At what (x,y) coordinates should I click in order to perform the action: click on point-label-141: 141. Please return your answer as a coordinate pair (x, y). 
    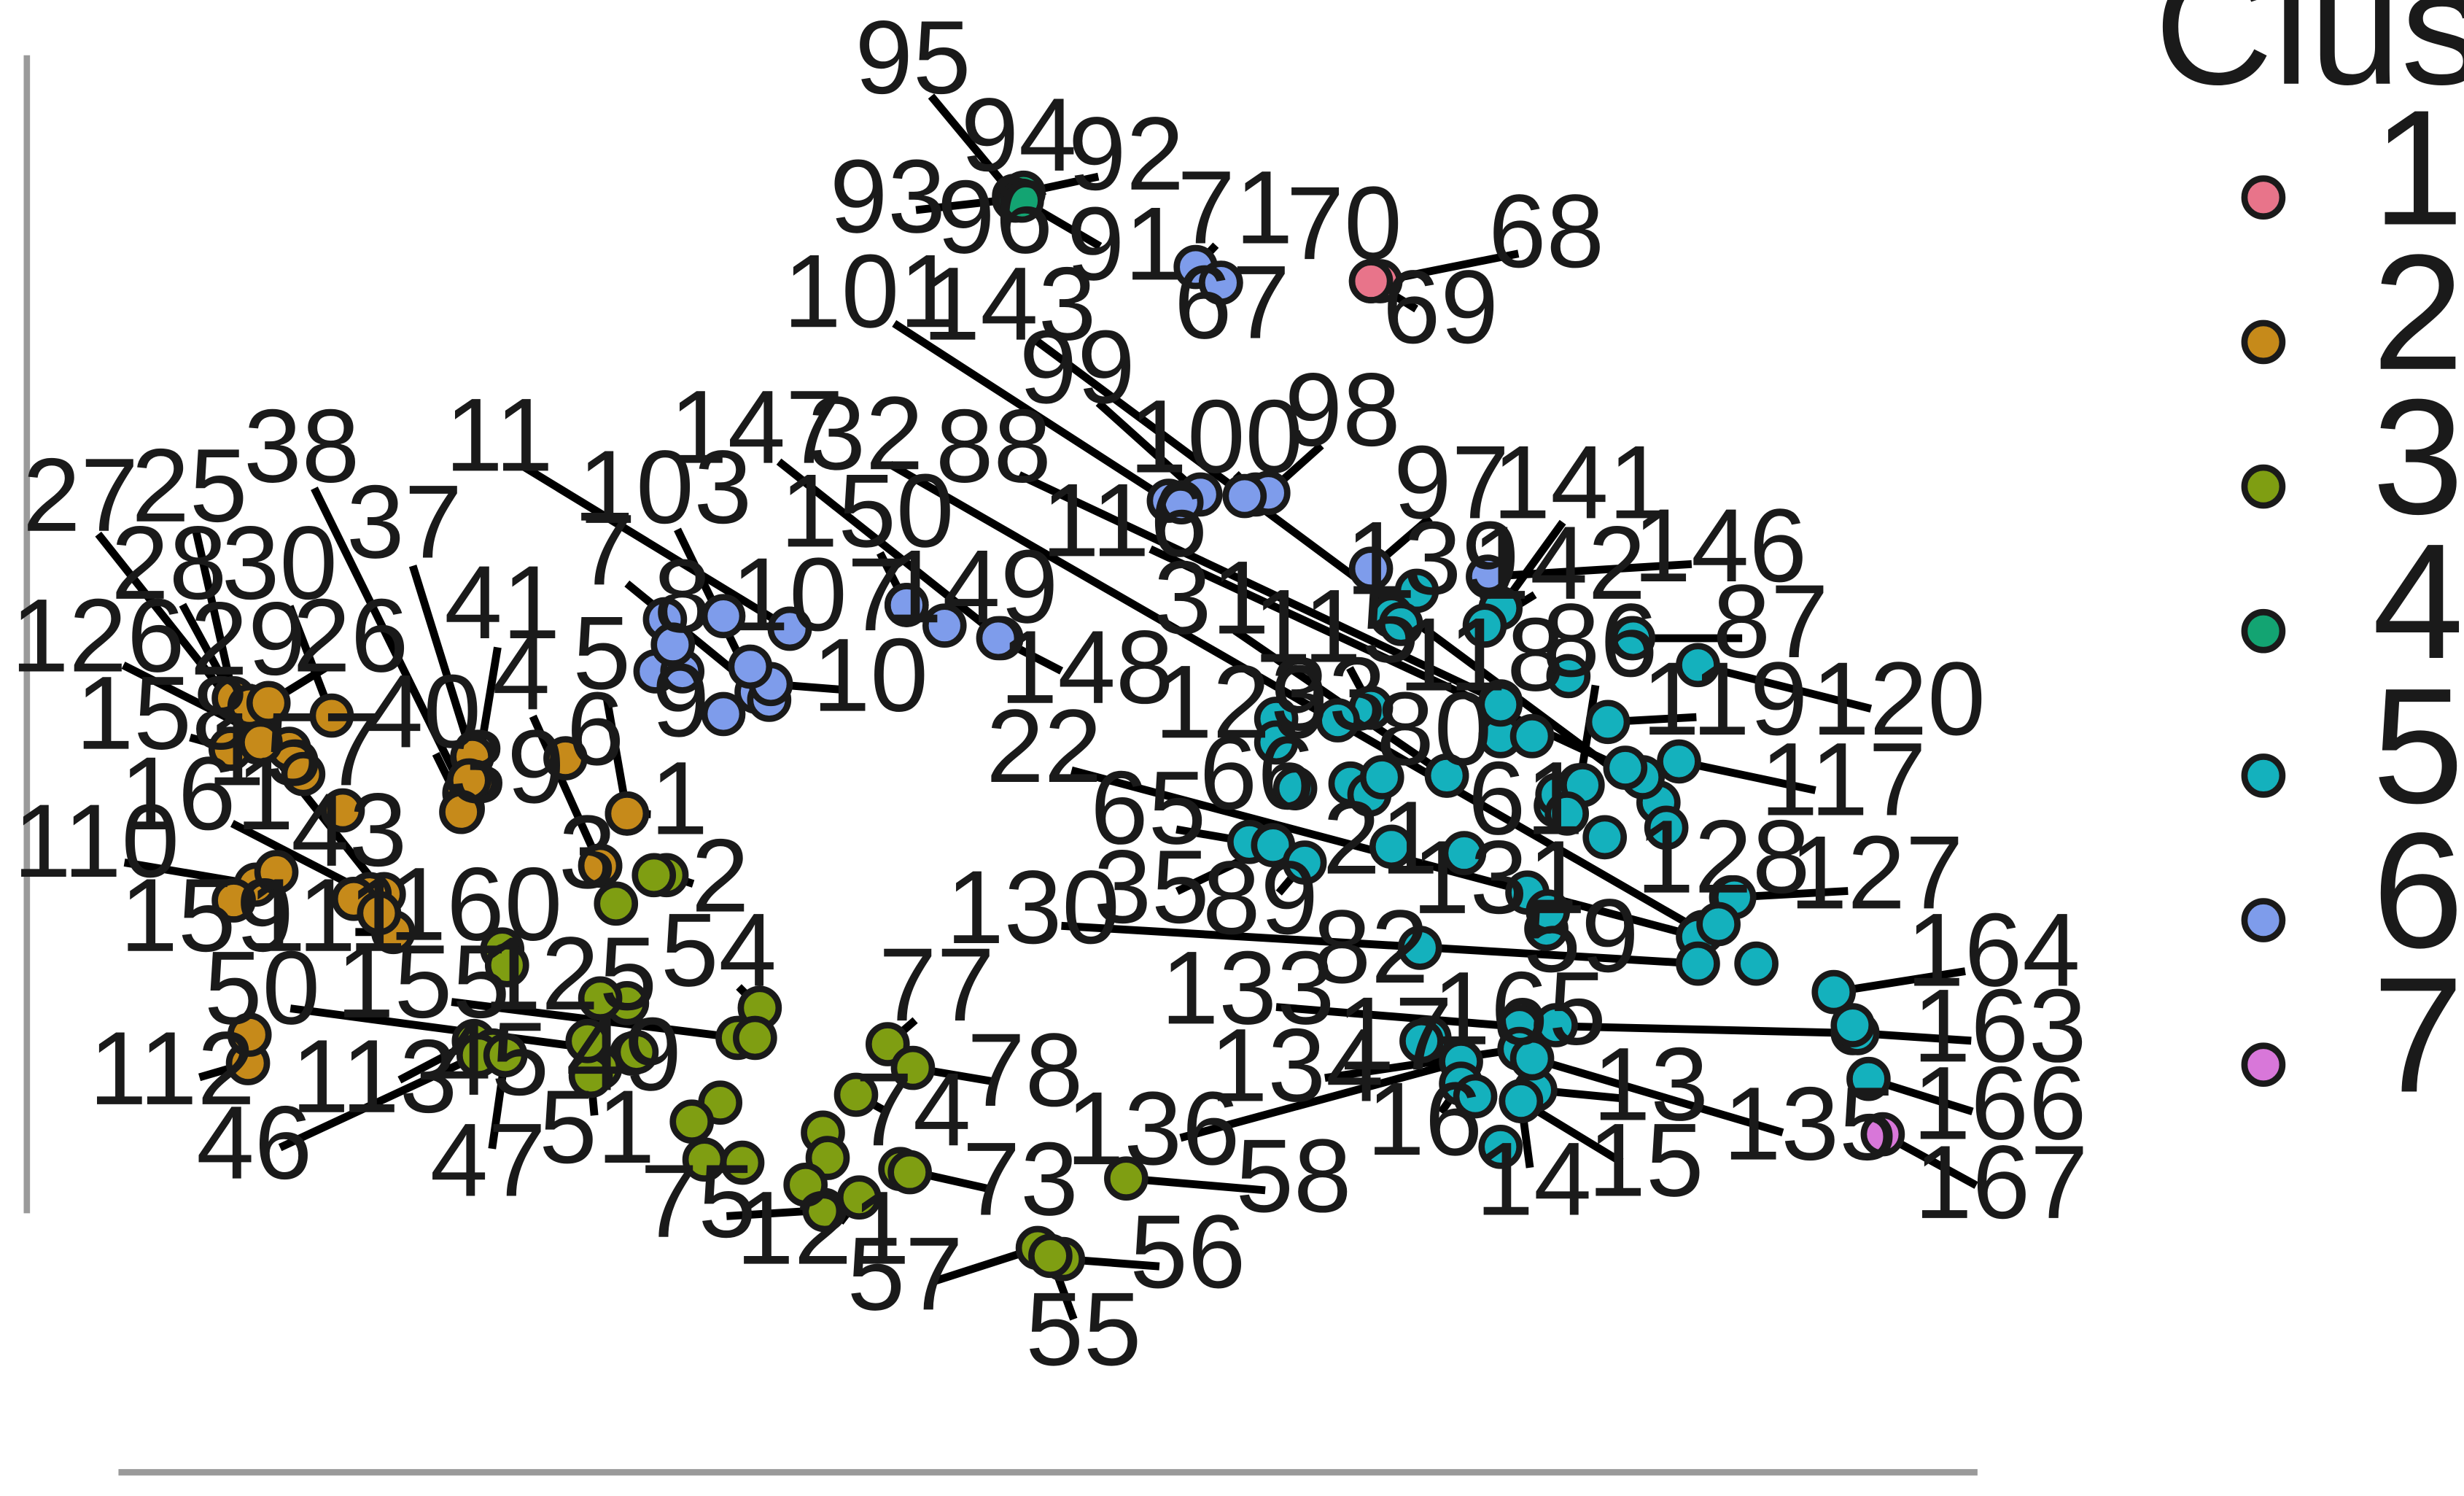
    Looking at the image, I should click on (1580, 483).